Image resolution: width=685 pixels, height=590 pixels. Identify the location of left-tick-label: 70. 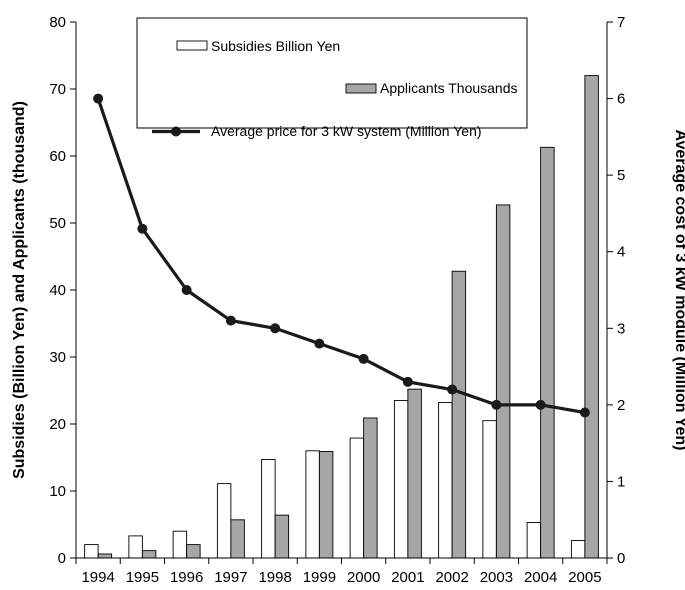
(57, 89).